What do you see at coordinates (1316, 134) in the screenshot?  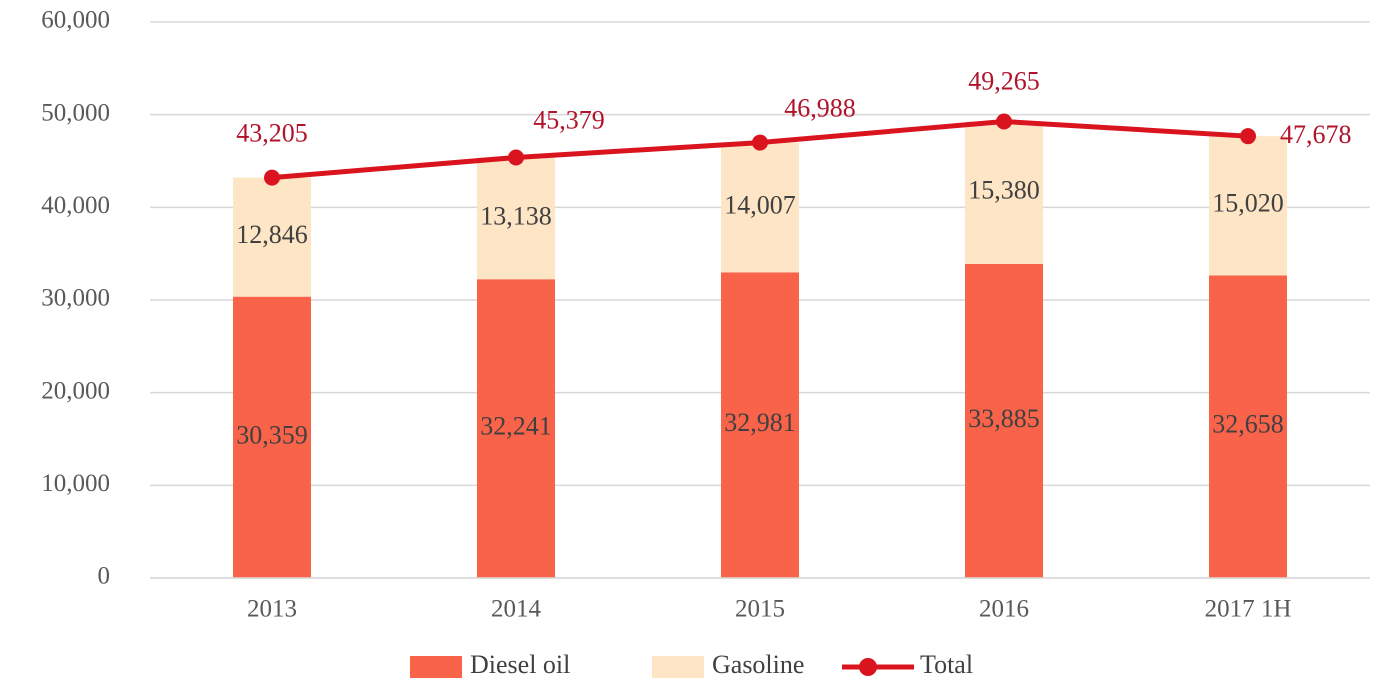 I see `data-label: 47,678` at bounding box center [1316, 134].